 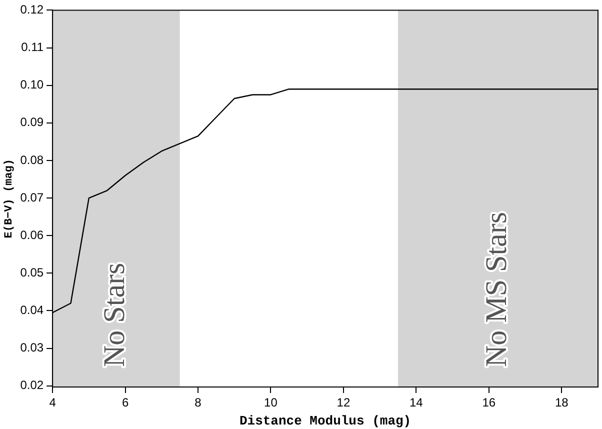 I want to click on y-tick-label: 0.06, so click(x=32, y=235).